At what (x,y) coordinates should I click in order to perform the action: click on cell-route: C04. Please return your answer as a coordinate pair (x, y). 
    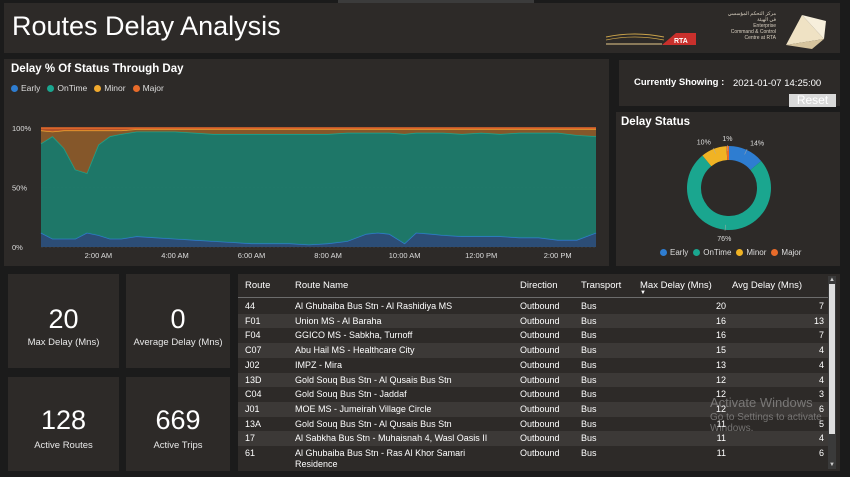
    Looking at the image, I should click on (253, 394).